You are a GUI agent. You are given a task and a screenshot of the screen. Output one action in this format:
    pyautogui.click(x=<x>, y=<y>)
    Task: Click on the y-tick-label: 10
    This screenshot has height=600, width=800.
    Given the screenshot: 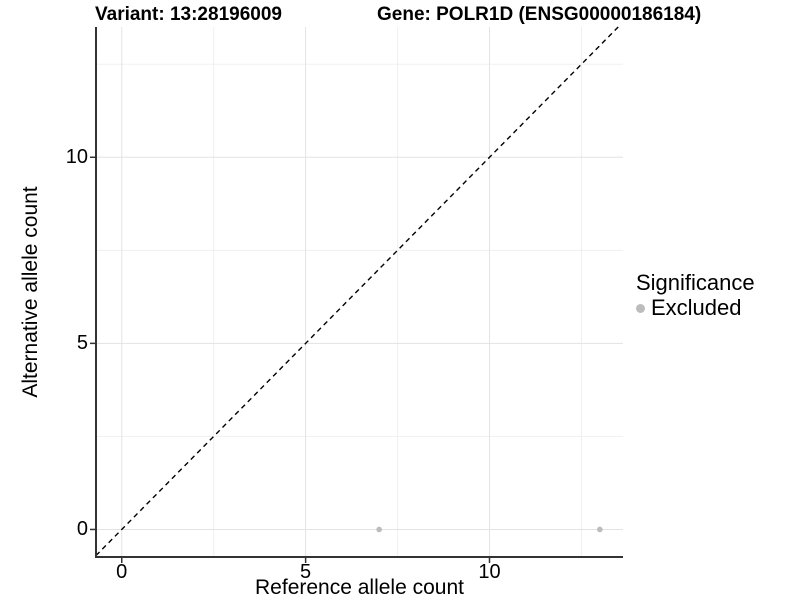 What is the action you would take?
    pyautogui.click(x=76, y=157)
    